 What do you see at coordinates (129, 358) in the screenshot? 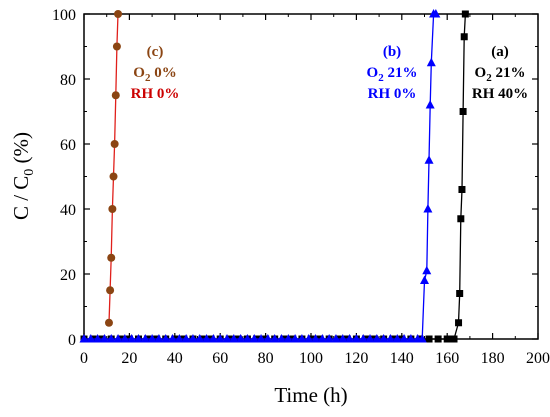
I see `x-tick-label: 20` at bounding box center [129, 358].